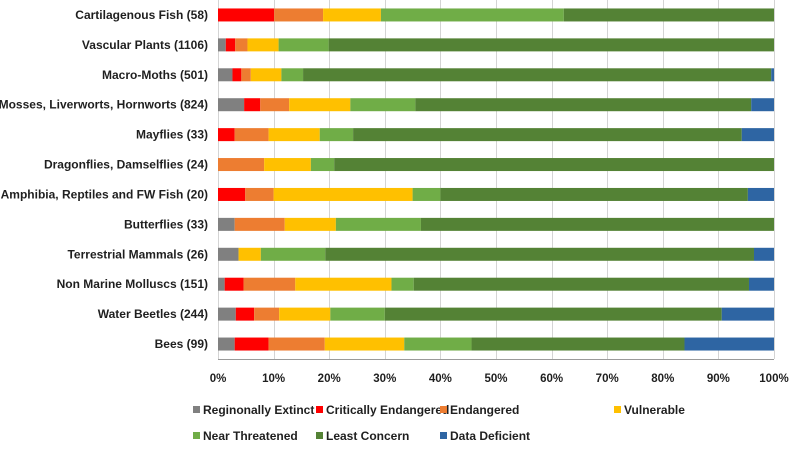  Describe the element at coordinates (218, 379) in the screenshot. I see `x-tick-label: 0%` at that location.